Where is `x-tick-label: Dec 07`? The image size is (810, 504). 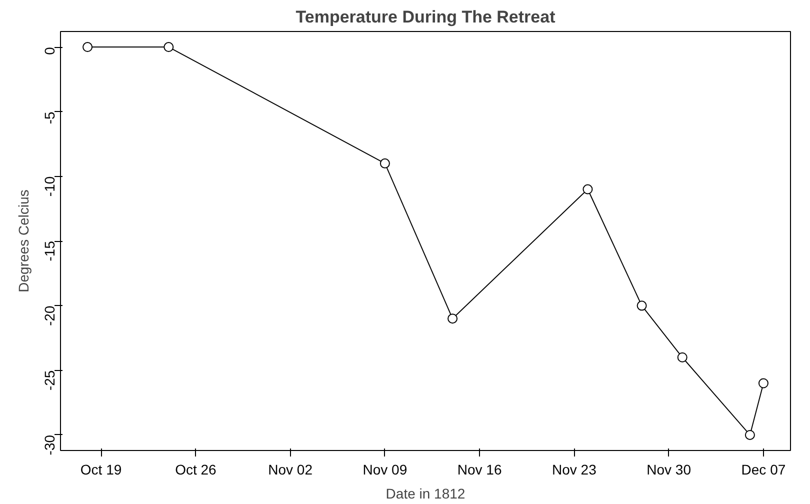 x-tick-label: Dec 07 is located at coordinates (763, 470).